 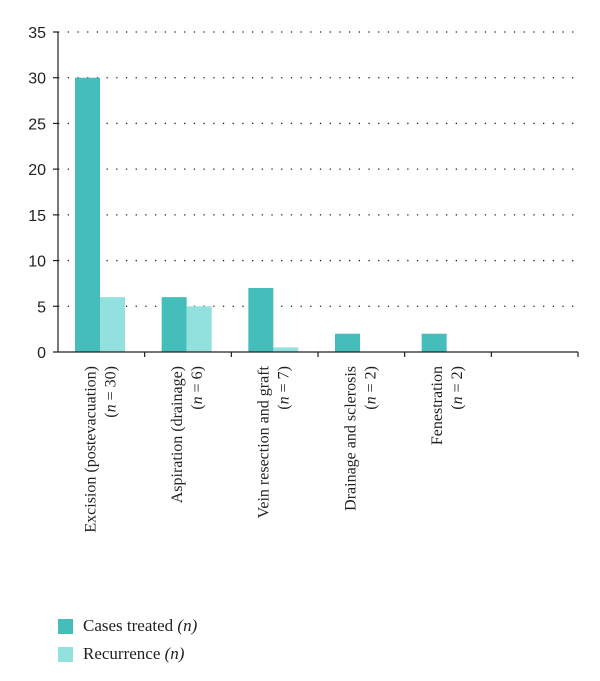 I want to click on legend-item-cases-treated: Cases treated (n), so click(x=127, y=626).